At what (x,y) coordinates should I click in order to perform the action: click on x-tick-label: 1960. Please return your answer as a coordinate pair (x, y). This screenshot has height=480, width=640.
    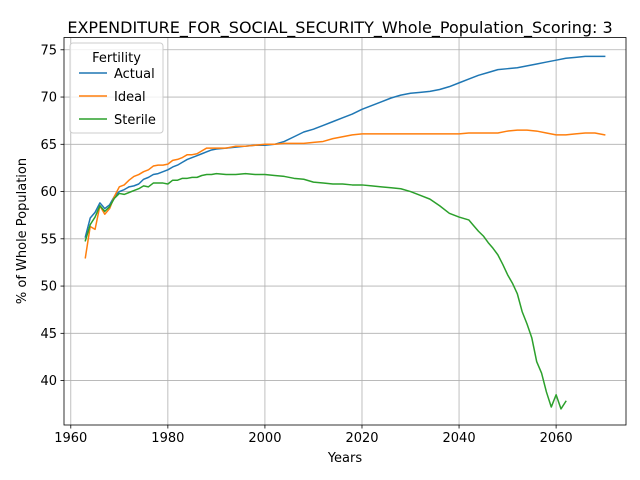
    Looking at the image, I should click on (70, 438).